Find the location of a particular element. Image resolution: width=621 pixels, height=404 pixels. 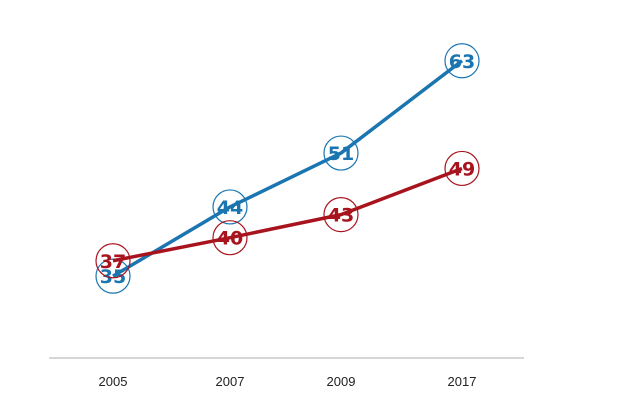

series-2-data-label: 43 is located at coordinates (341, 216).